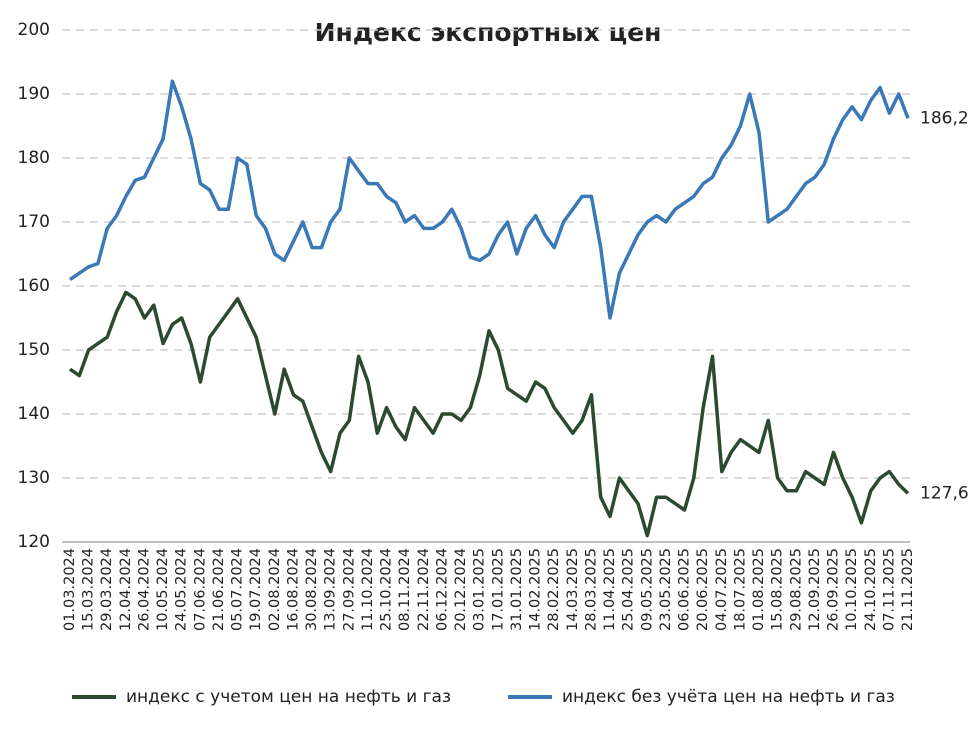 The image size is (974, 731). Describe the element at coordinates (442, 589) in the screenshot. I see `x-tick-label: 06.12.2024` at that location.